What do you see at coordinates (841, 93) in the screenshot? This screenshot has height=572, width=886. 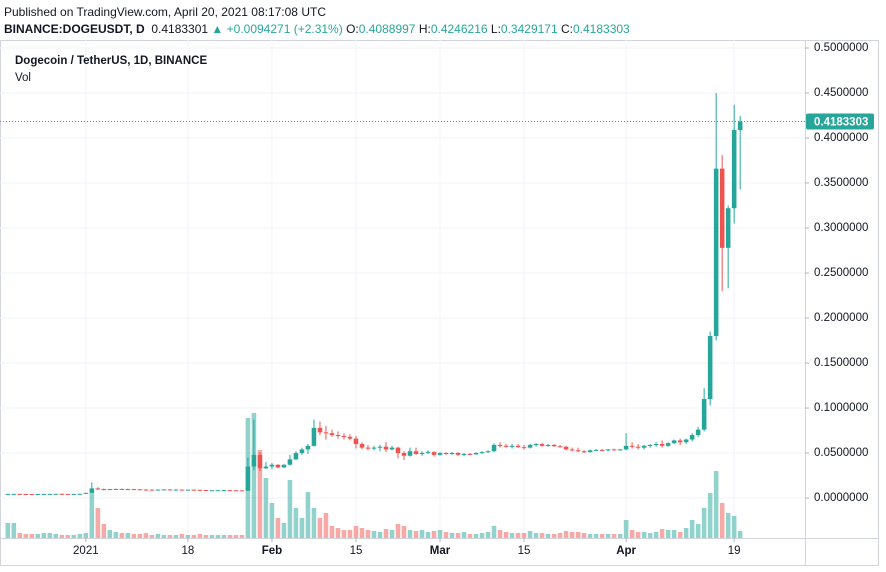 I see `y-tick-label: 0.4500000` at bounding box center [841, 93].